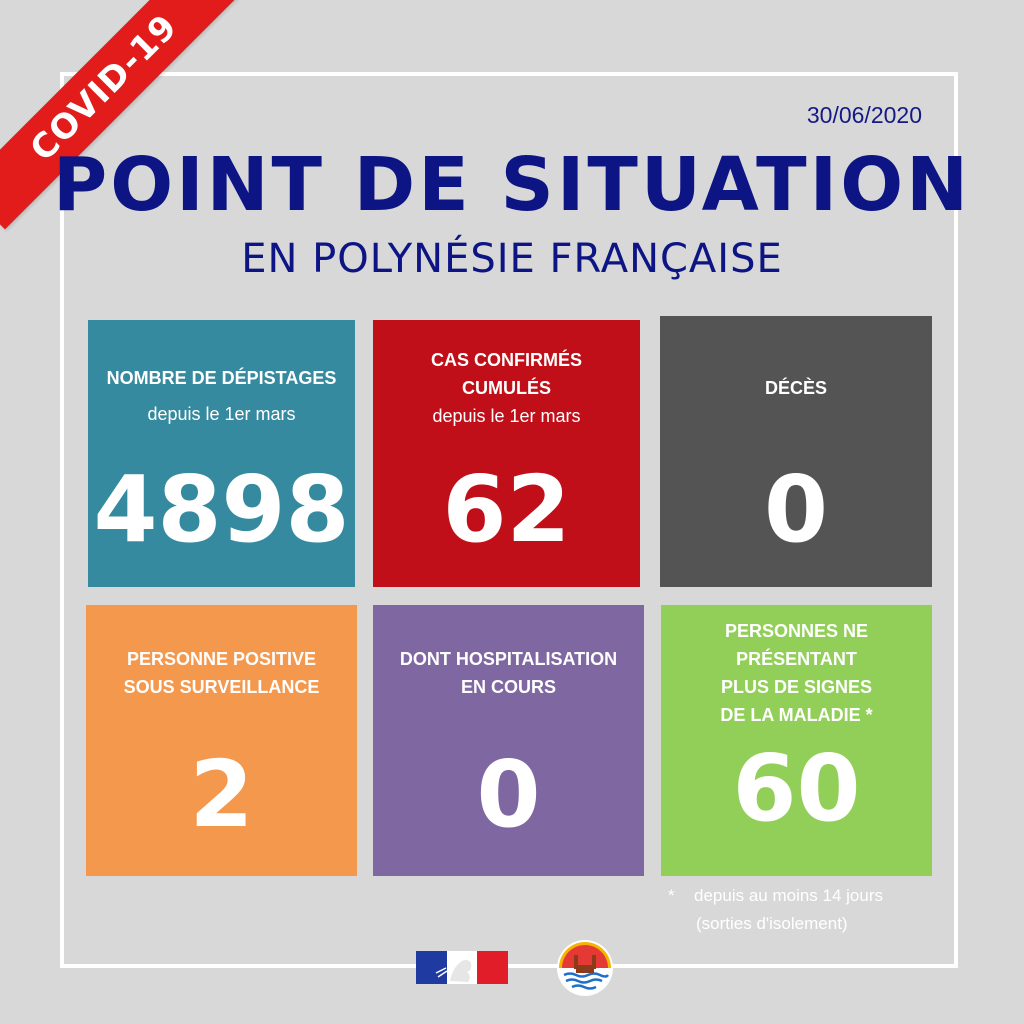  Describe the element at coordinates (508, 740) in the screenshot. I see `card-hospitalisation: DONT HOSPITALISATION EN COURS 0` at that location.